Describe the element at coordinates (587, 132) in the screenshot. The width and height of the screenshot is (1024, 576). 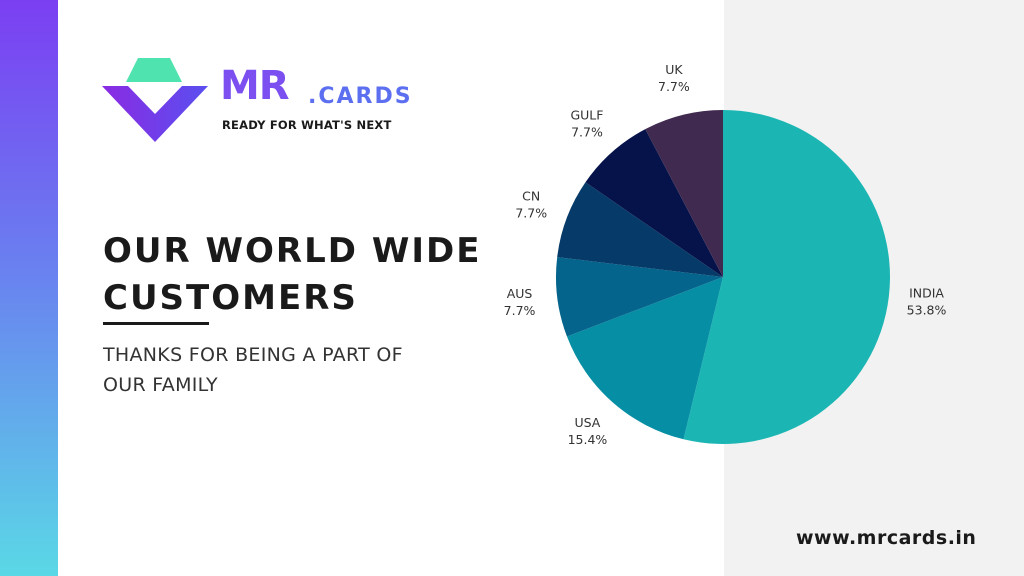
I see `pie-label-value-gulf: 7.7%` at that location.